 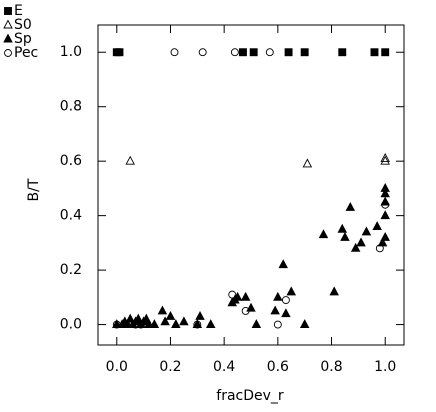 What do you see at coordinates (117, 367) in the screenshot?
I see `x-tick-label: 0.0` at bounding box center [117, 367].